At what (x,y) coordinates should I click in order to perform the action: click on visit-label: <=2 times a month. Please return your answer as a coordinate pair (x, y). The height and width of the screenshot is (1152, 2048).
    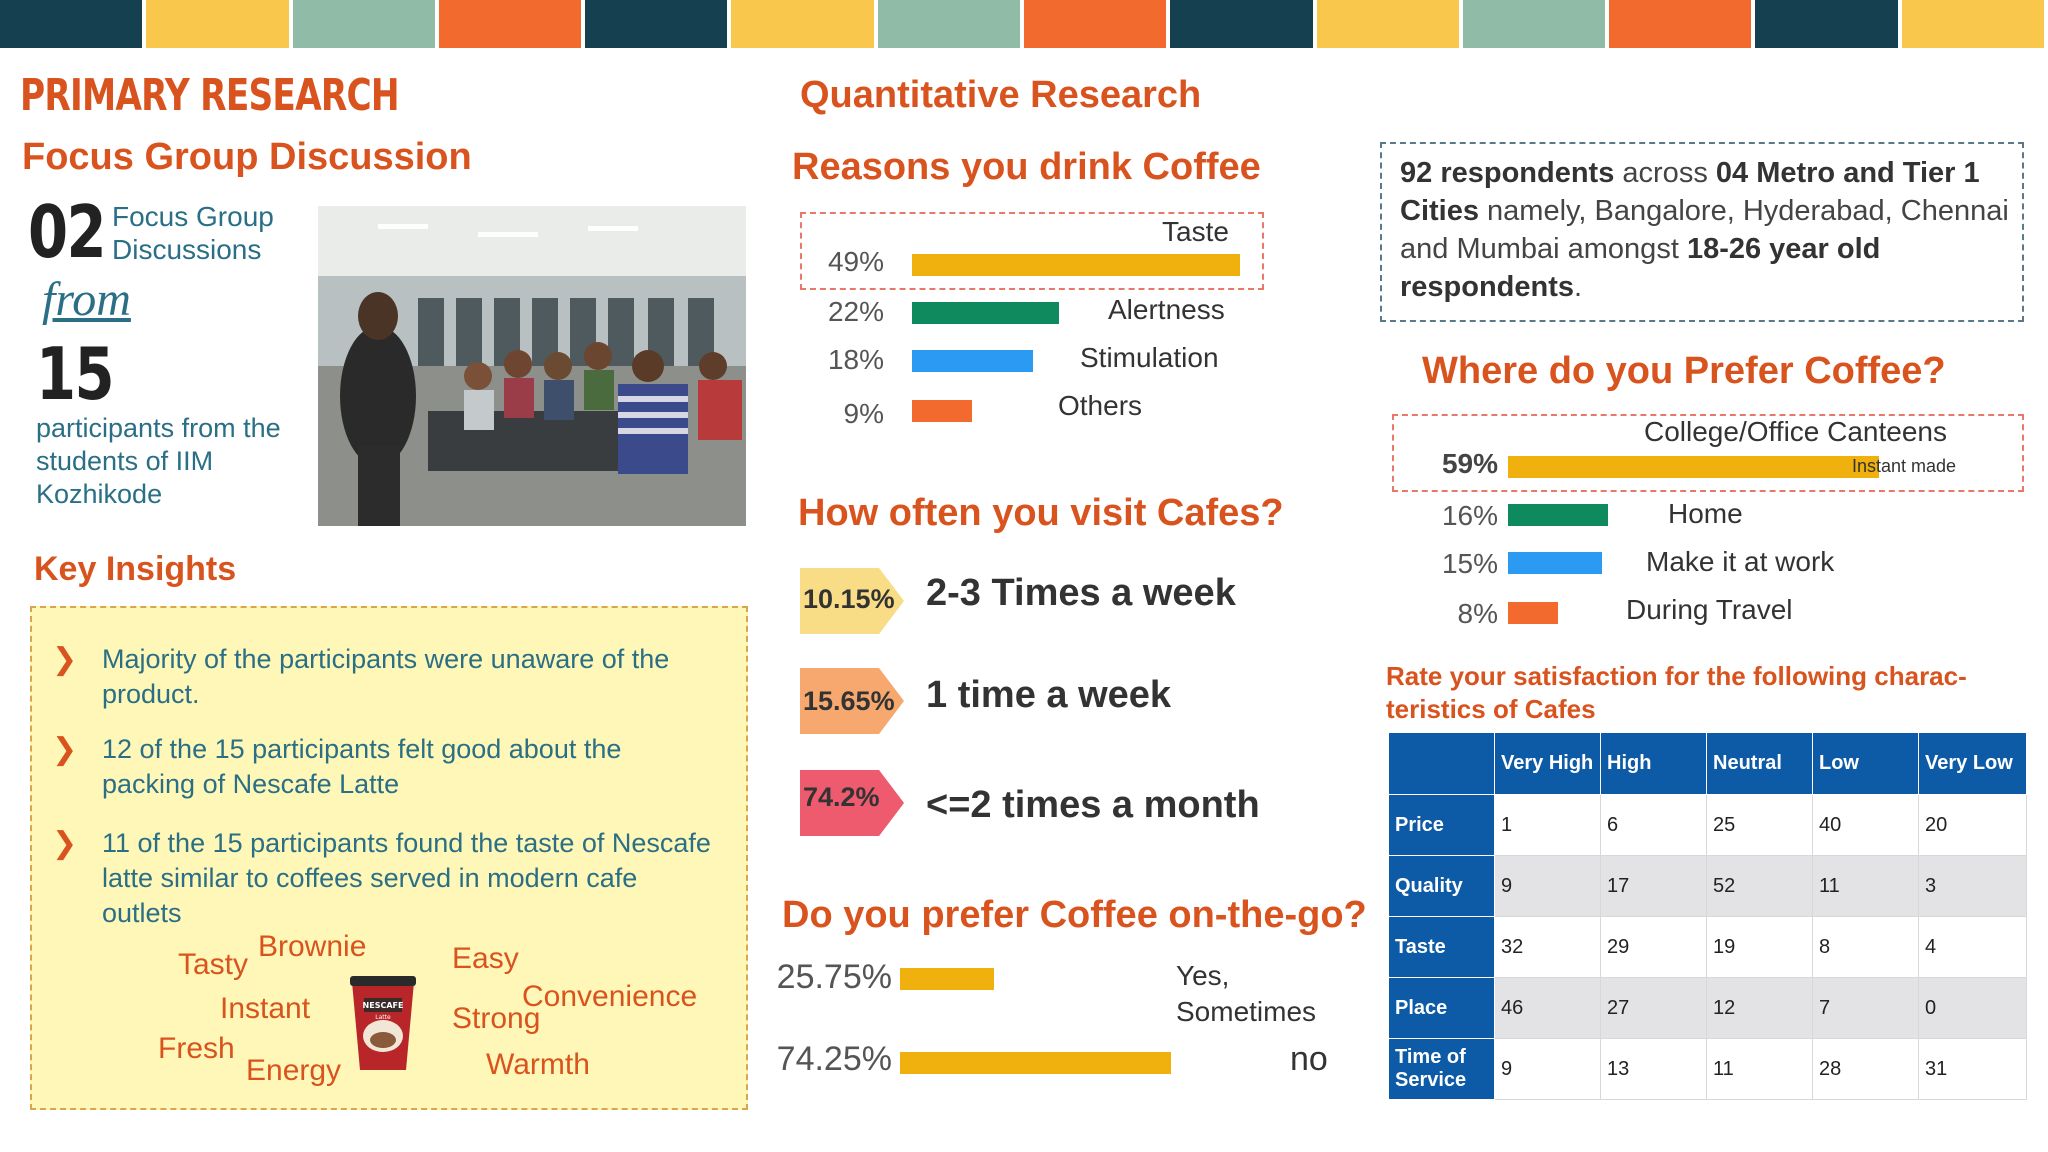
    Looking at the image, I should click on (1093, 805).